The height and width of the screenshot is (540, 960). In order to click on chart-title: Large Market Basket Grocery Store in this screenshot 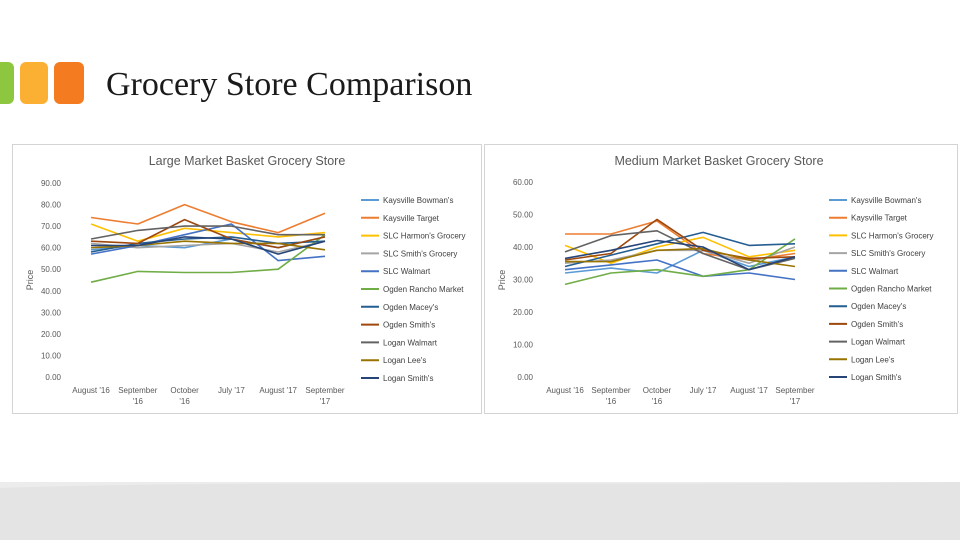, I will do `click(247, 161)`.